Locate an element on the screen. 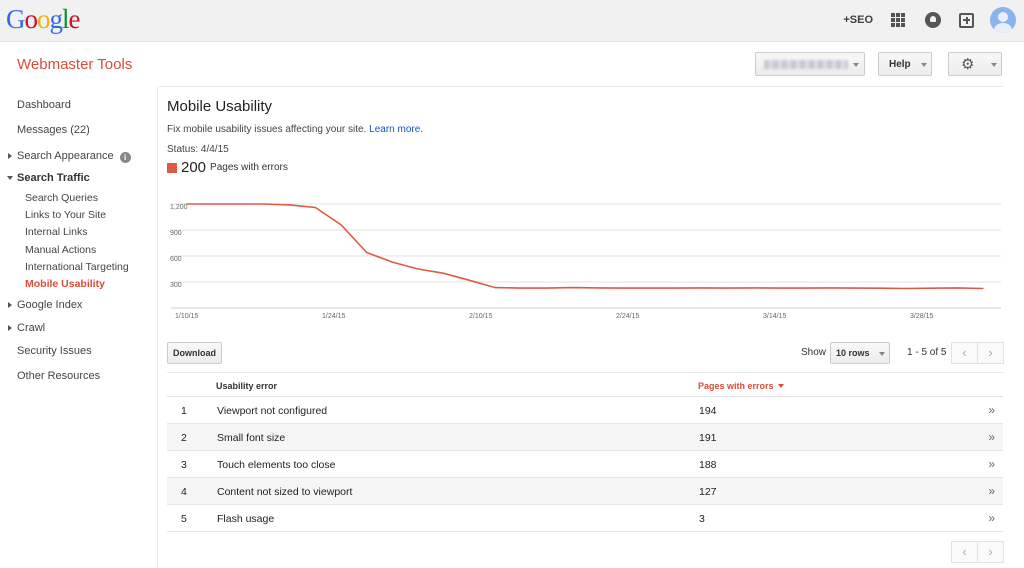 This screenshot has width=1024, height=568. apps-icon is located at coordinates (898, 20).